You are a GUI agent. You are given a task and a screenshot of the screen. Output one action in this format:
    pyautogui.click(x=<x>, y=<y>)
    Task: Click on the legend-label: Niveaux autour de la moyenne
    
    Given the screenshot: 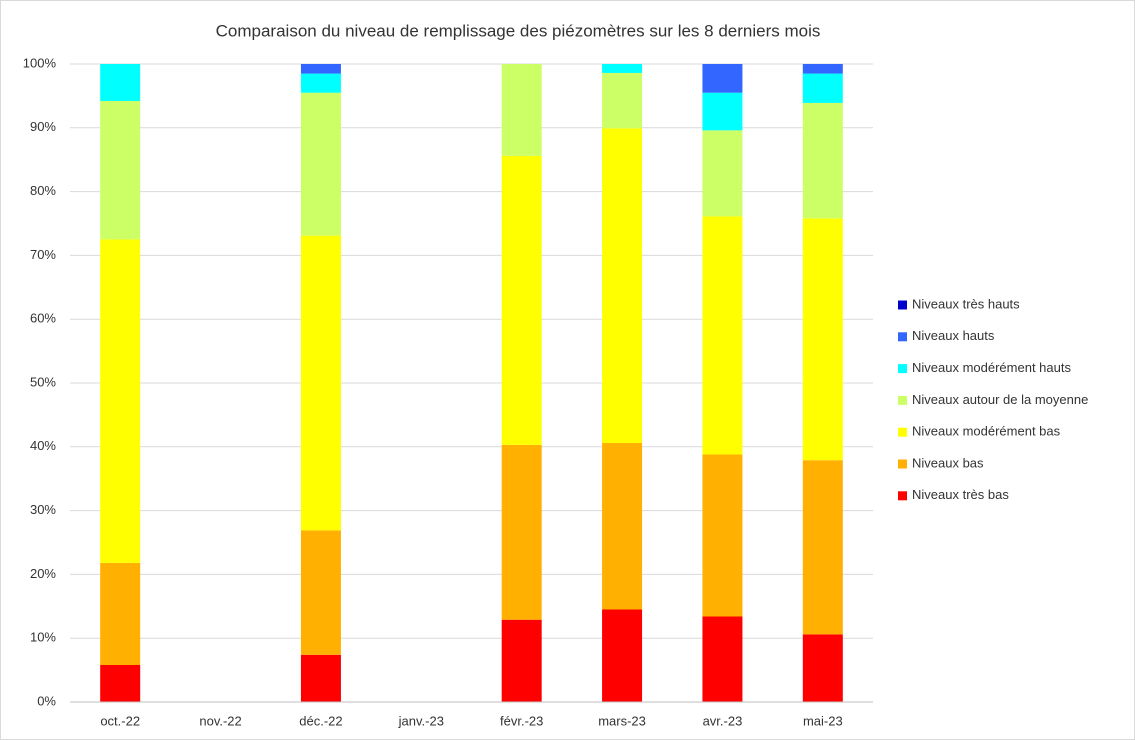 What is the action you would take?
    pyautogui.click(x=1000, y=399)
    